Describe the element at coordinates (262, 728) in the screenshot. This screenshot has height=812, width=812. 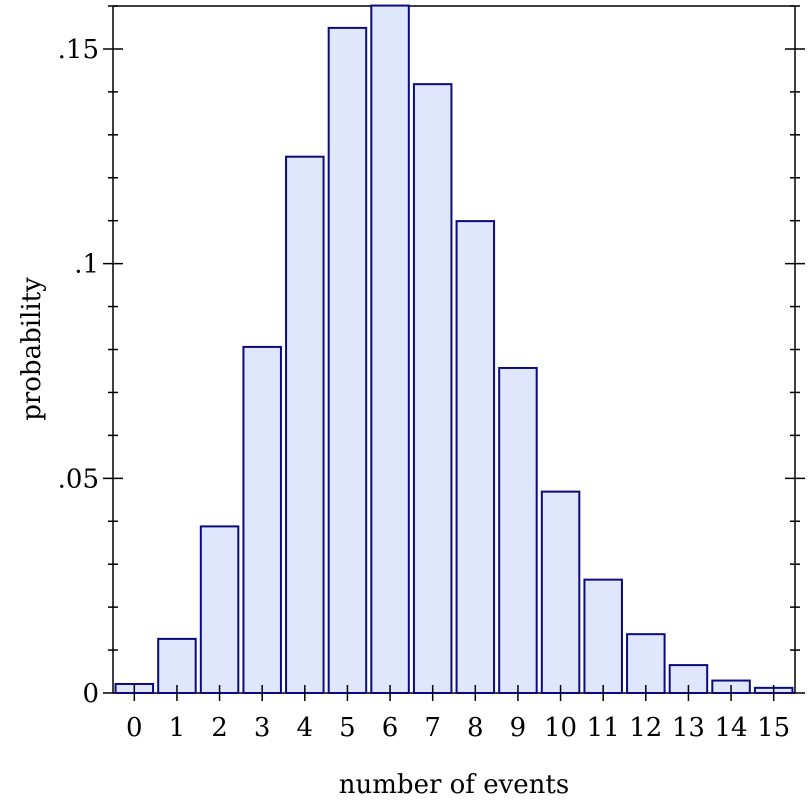
I see `x-tick-label: 3` at that location.